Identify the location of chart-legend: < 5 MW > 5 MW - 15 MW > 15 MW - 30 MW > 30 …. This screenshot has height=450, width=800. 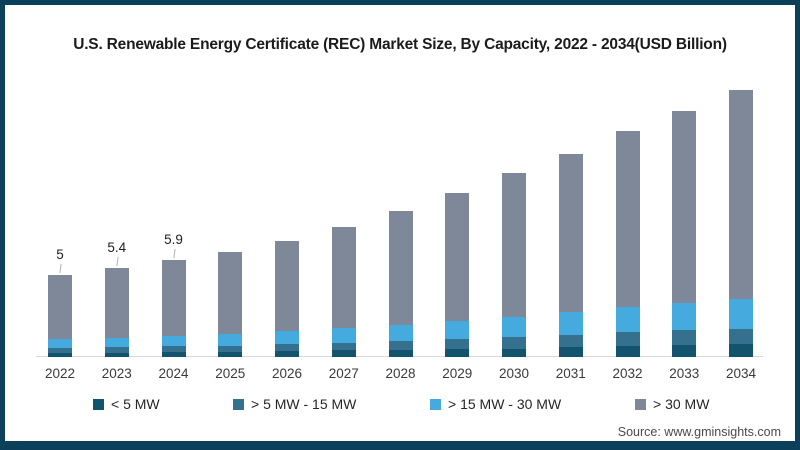
(400, 406).